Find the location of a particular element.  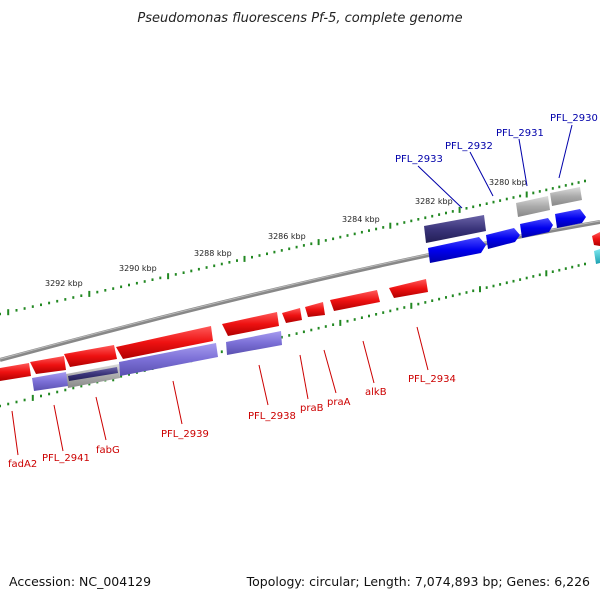

cds-edge-red is located at coordinates (596, 239).